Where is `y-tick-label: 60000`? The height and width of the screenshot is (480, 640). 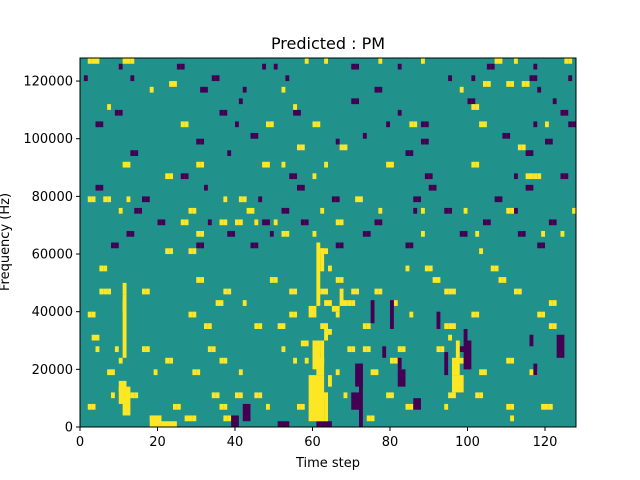 y-tick-label: 60000 is located at coordinates (52, 255).